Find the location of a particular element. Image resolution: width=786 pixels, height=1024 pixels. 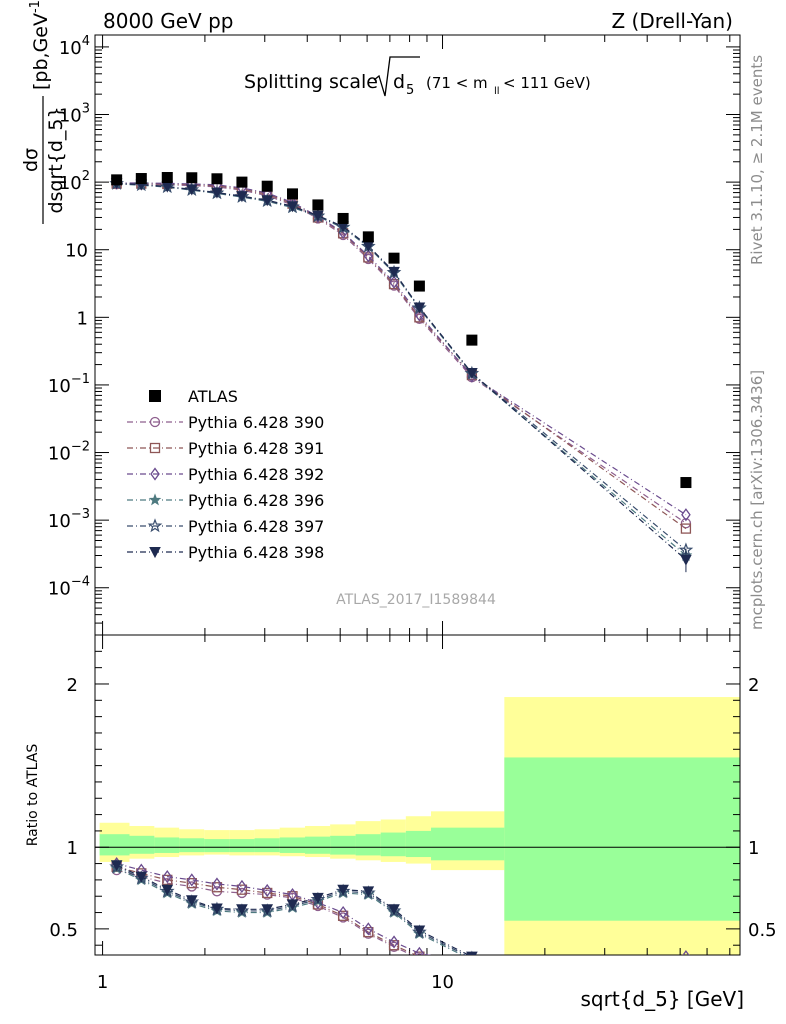

analysis-watermark: ATLAS_2017_I1589844 is located at coordinates (416, 600).